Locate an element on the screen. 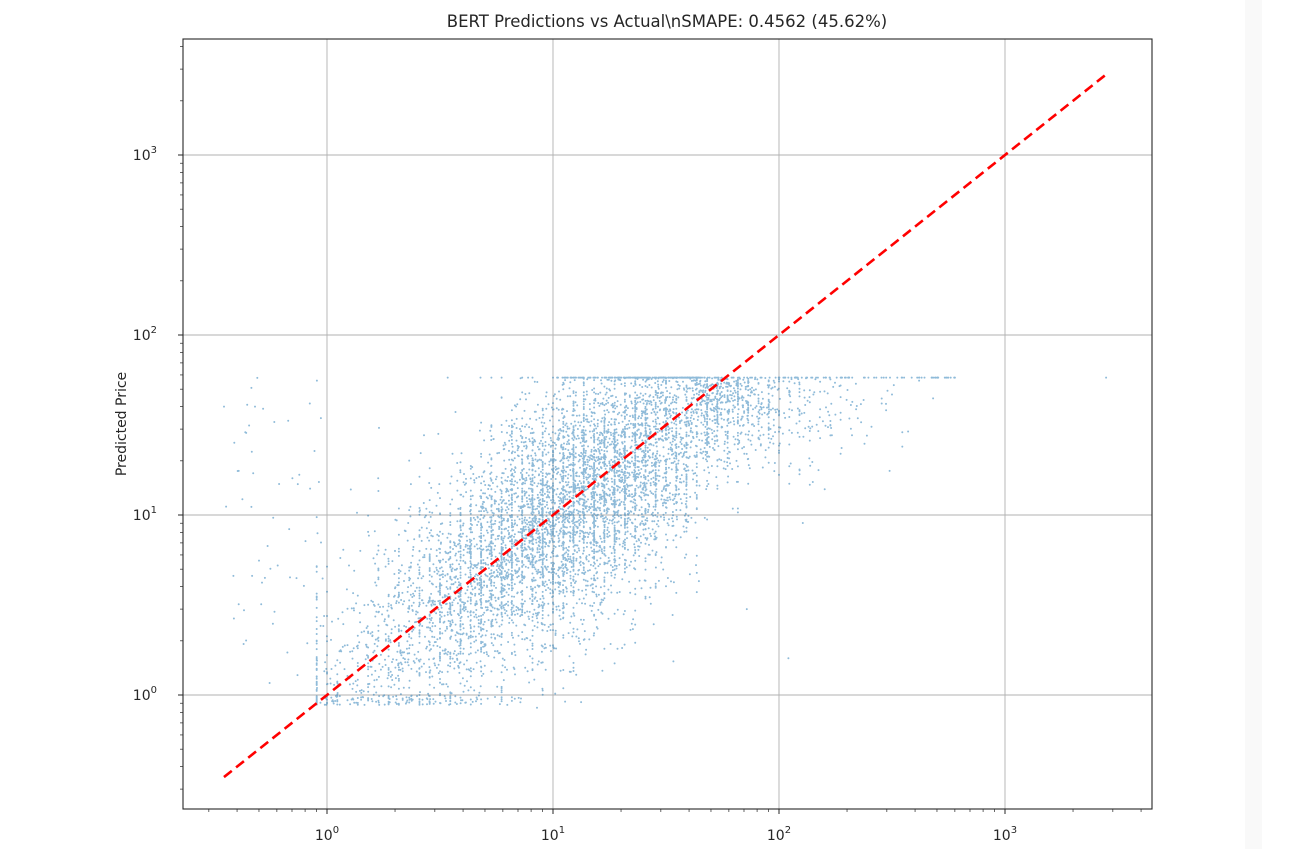 The height and width of the screenshot is (853, 1302). y-axis-tick-labels: 10⁰ 10¹ 10² 10³ is located at coordinates (145, 424).